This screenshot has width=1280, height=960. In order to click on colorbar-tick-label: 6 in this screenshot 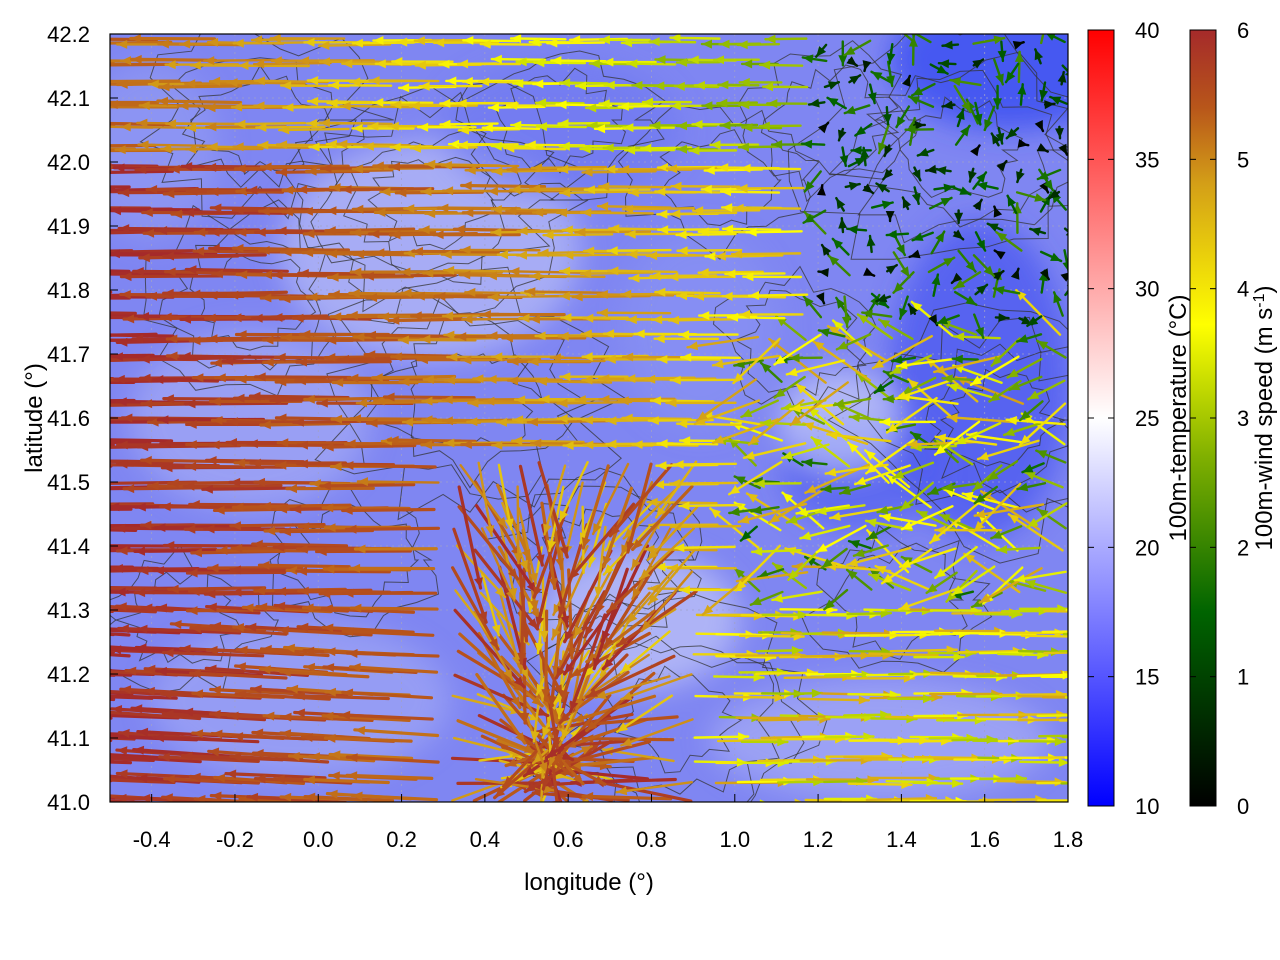, I will do `click(1243, 30)`.